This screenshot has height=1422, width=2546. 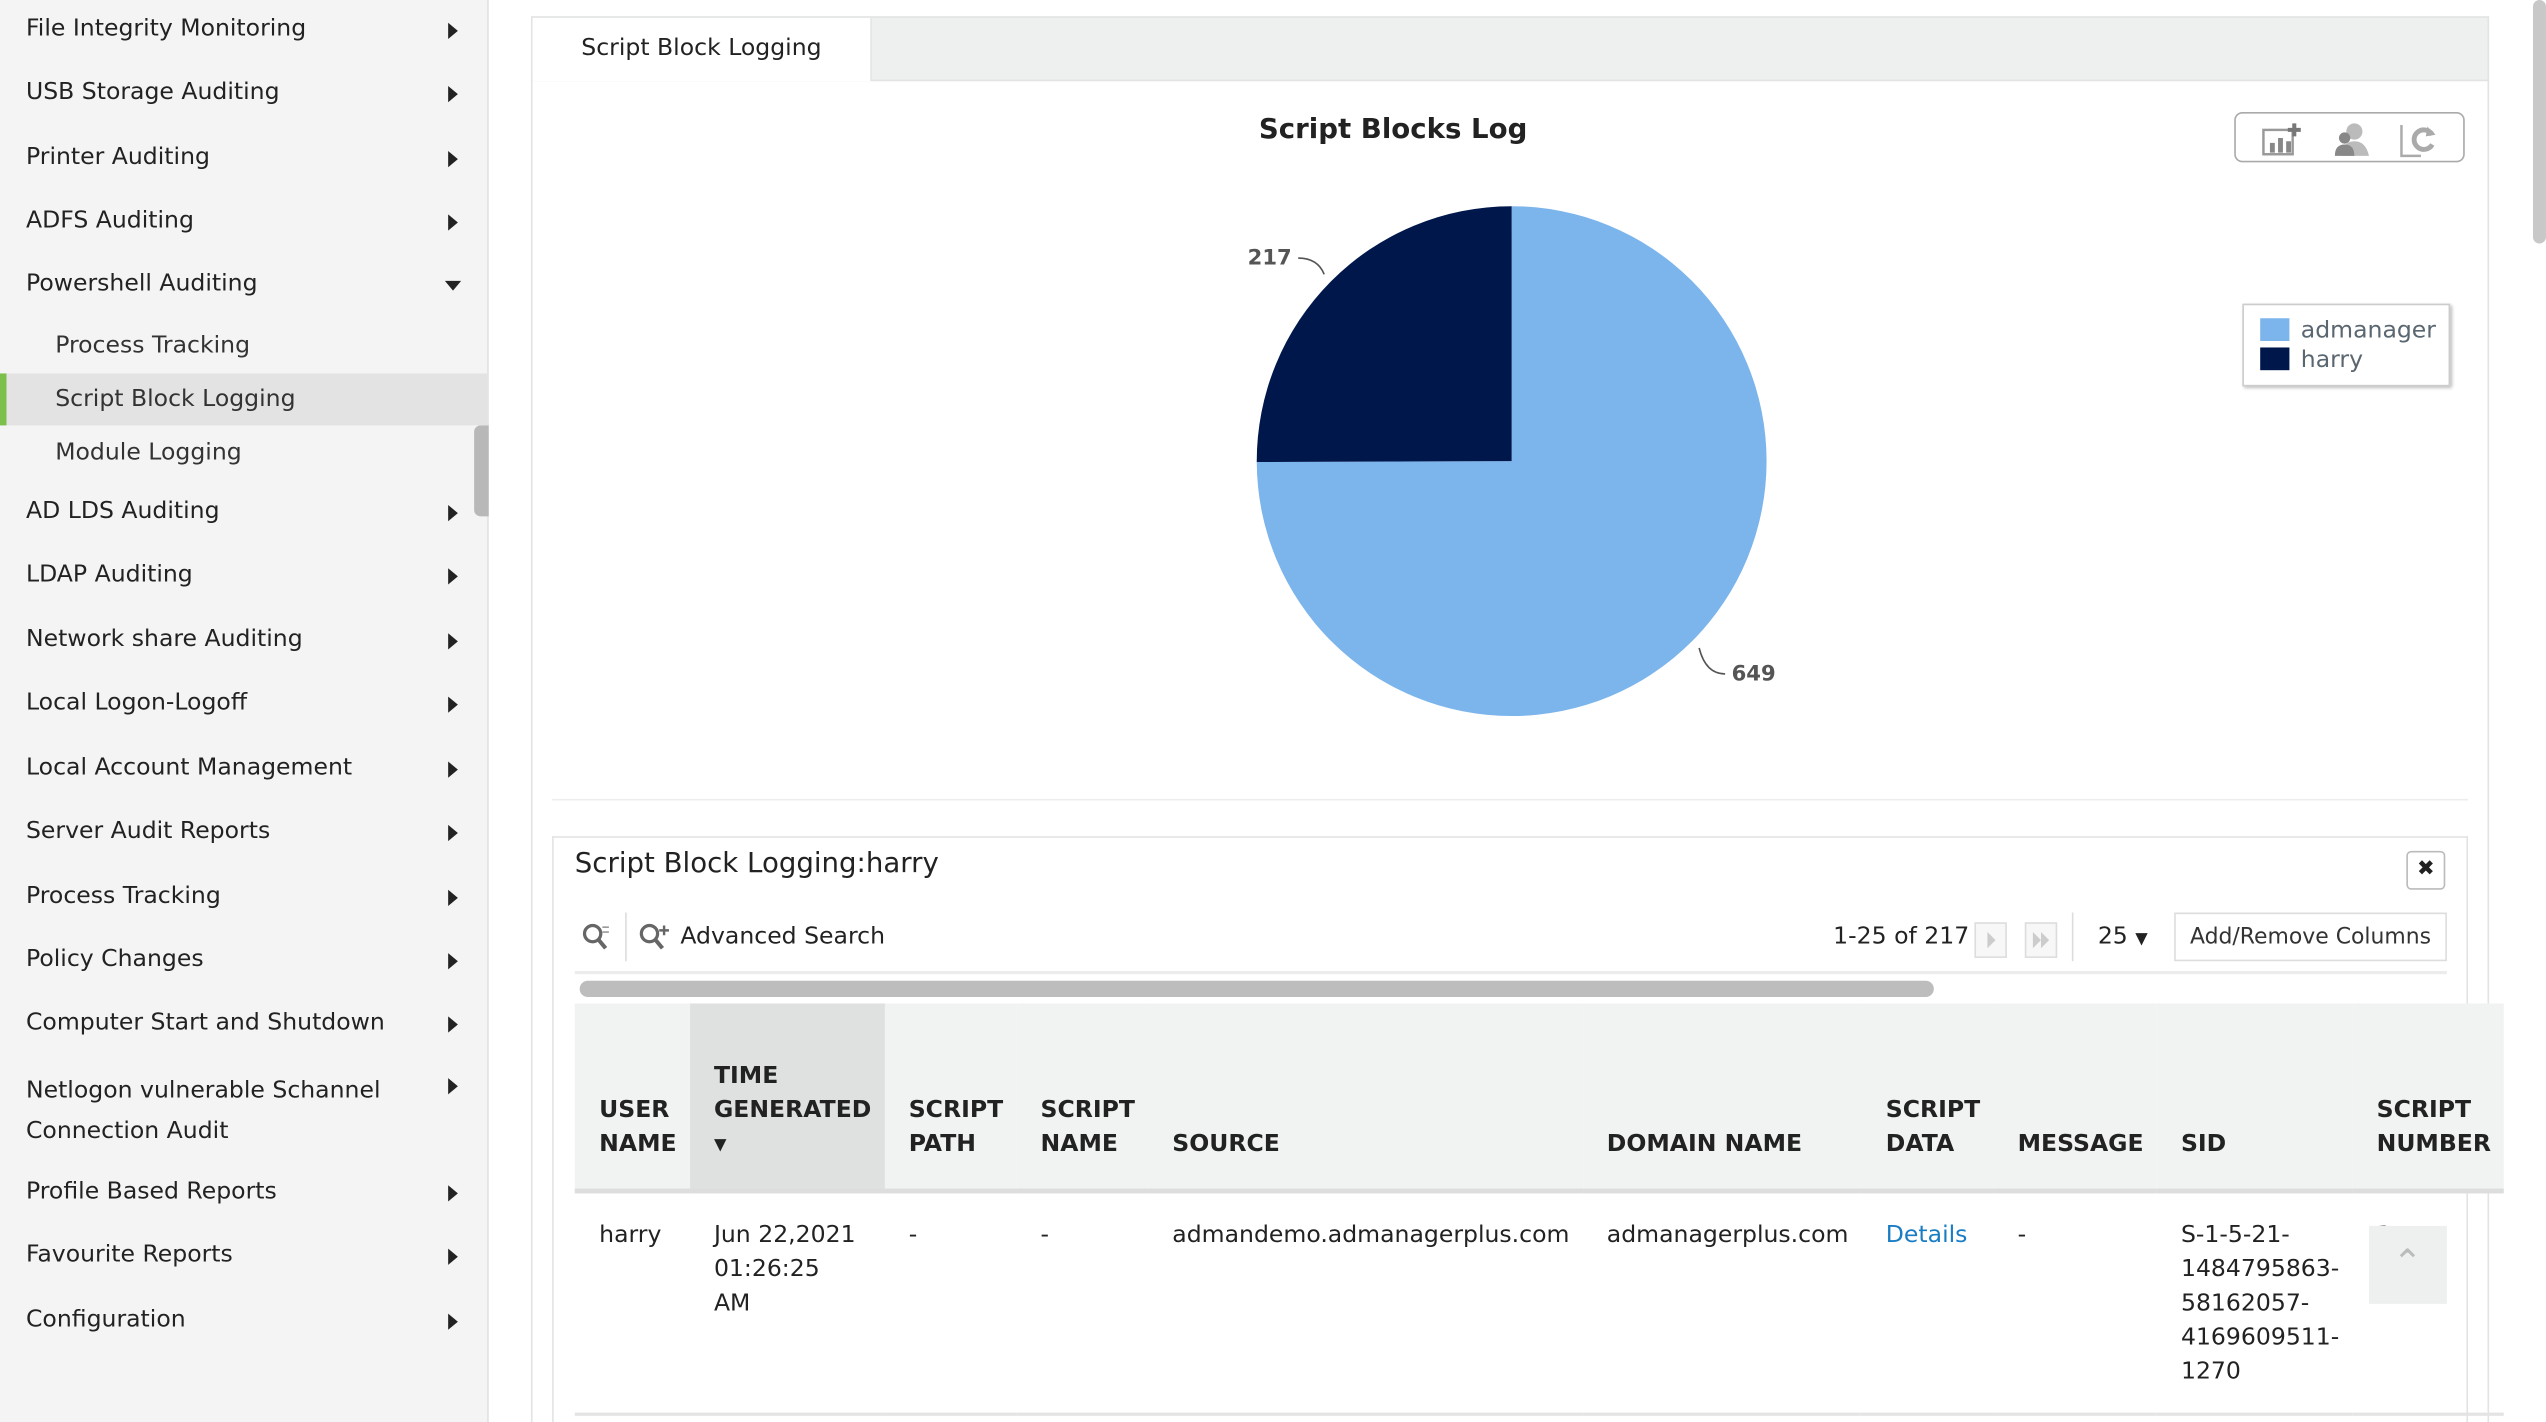 What do you see at coordinates (595, 940) in the screenshot?
I see `quick-search-icon` at bounding box center [595, 940].